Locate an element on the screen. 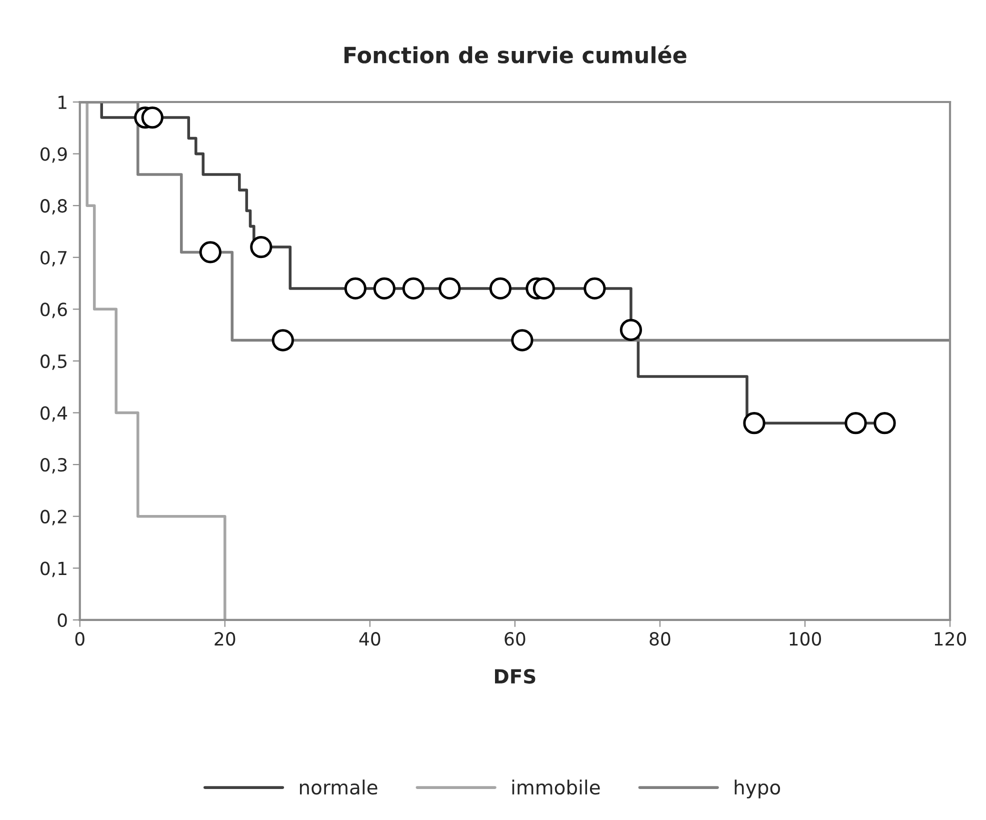  x-tick-label: 100 is located at coordinates (806, 639).